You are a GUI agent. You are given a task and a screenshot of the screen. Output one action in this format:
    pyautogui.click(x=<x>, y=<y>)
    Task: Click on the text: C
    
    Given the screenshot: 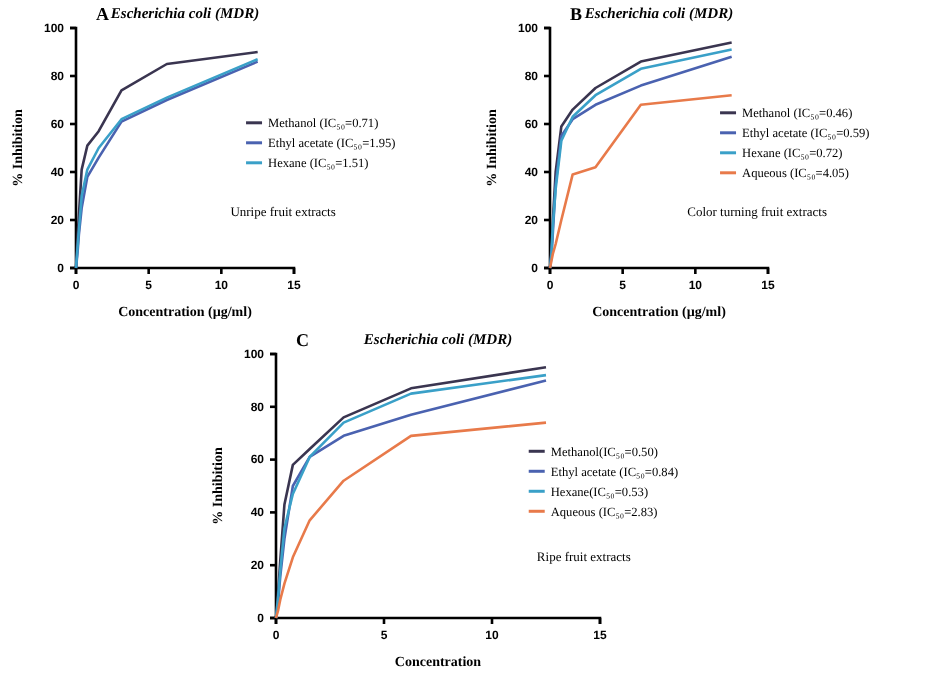 What is the action you would take?
    pyautogui.click(x=302, y=340)
    